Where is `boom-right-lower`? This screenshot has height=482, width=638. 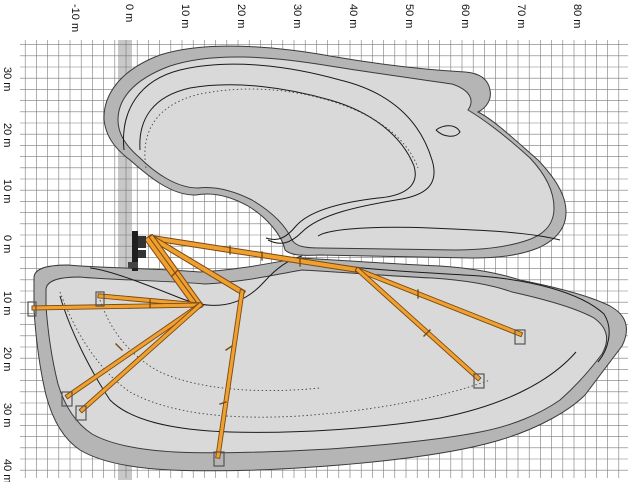 boom-right-lower is located at coordinates (418, 324).